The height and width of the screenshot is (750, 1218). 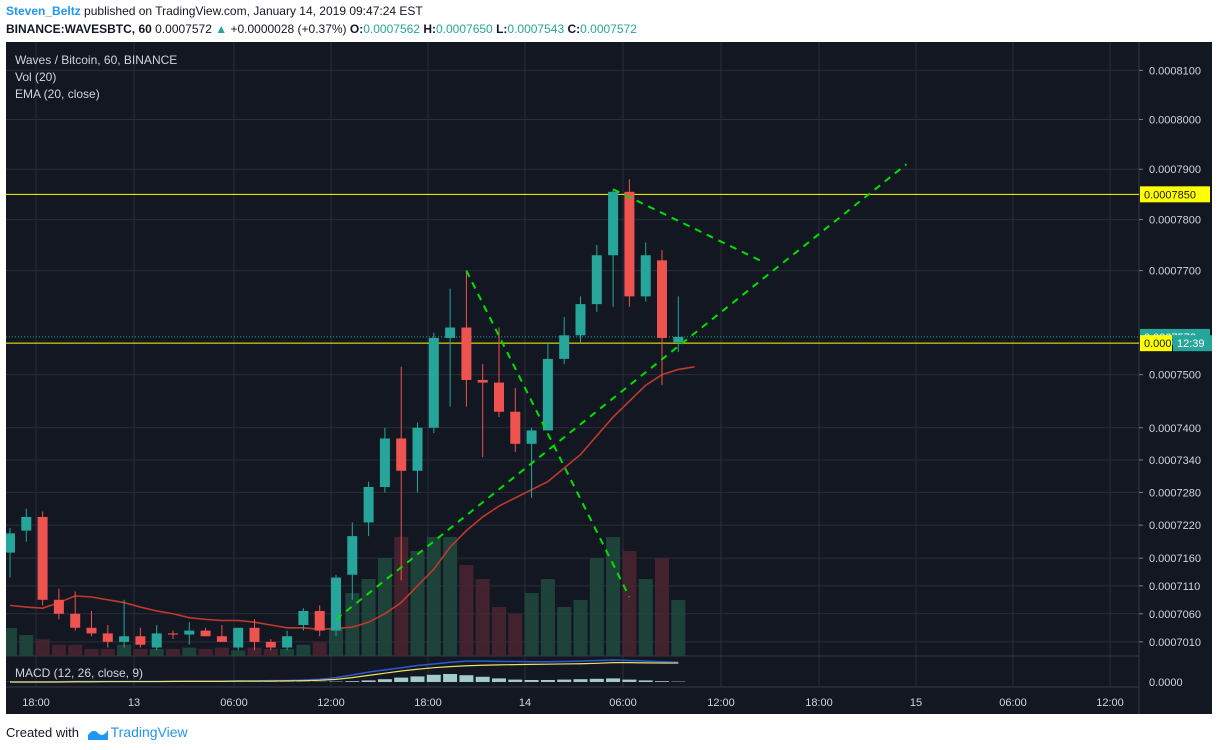 What do you see at coordinates (234, 703) in the screenshot?
I see `time-tick-label: 06:00` at bounding box center [234, 703].